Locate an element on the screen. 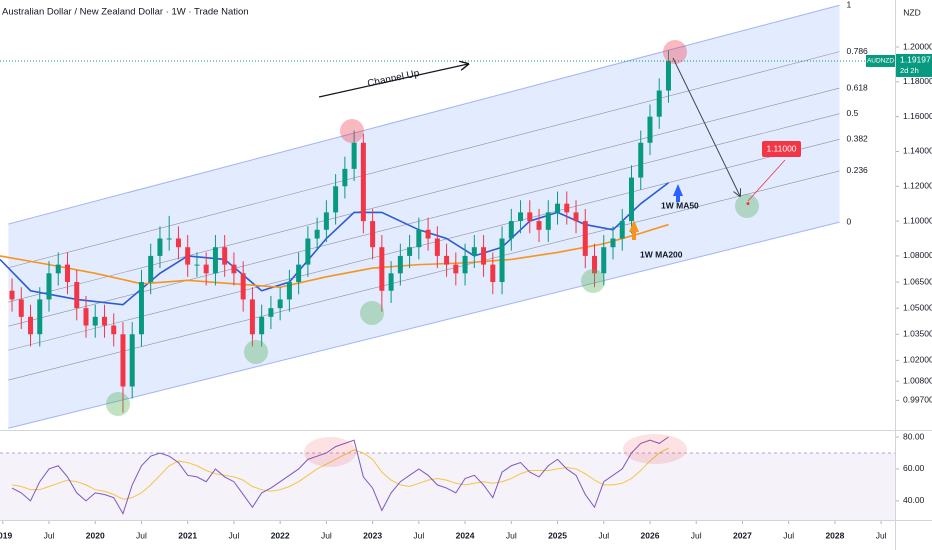 This screenshot has width=932, height=550. y-tick-label: 1.18000 is located at coordinates (917, 81).